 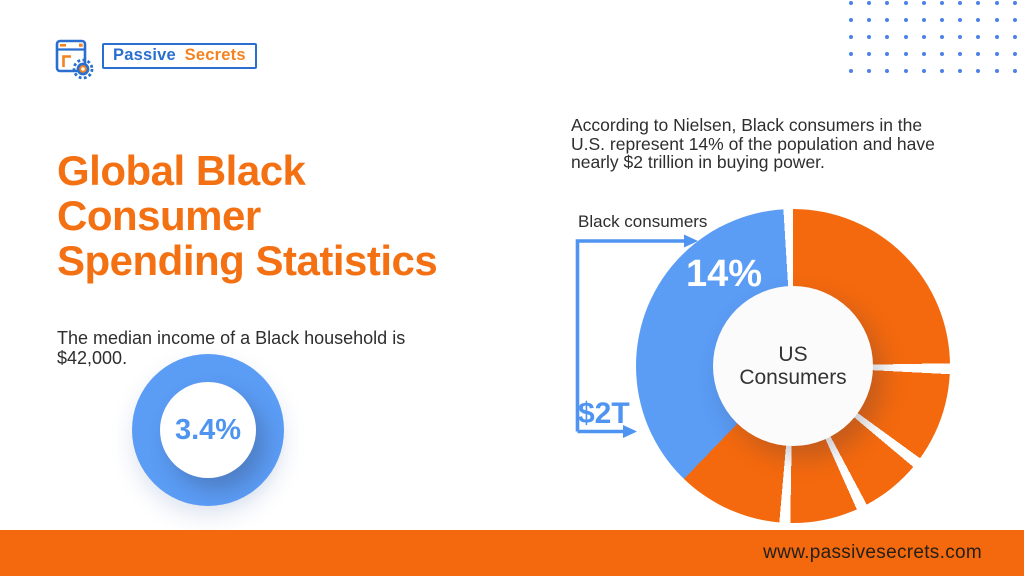 I want to click on left-stat-line-2: $42,000., so click(x=92, y=357).